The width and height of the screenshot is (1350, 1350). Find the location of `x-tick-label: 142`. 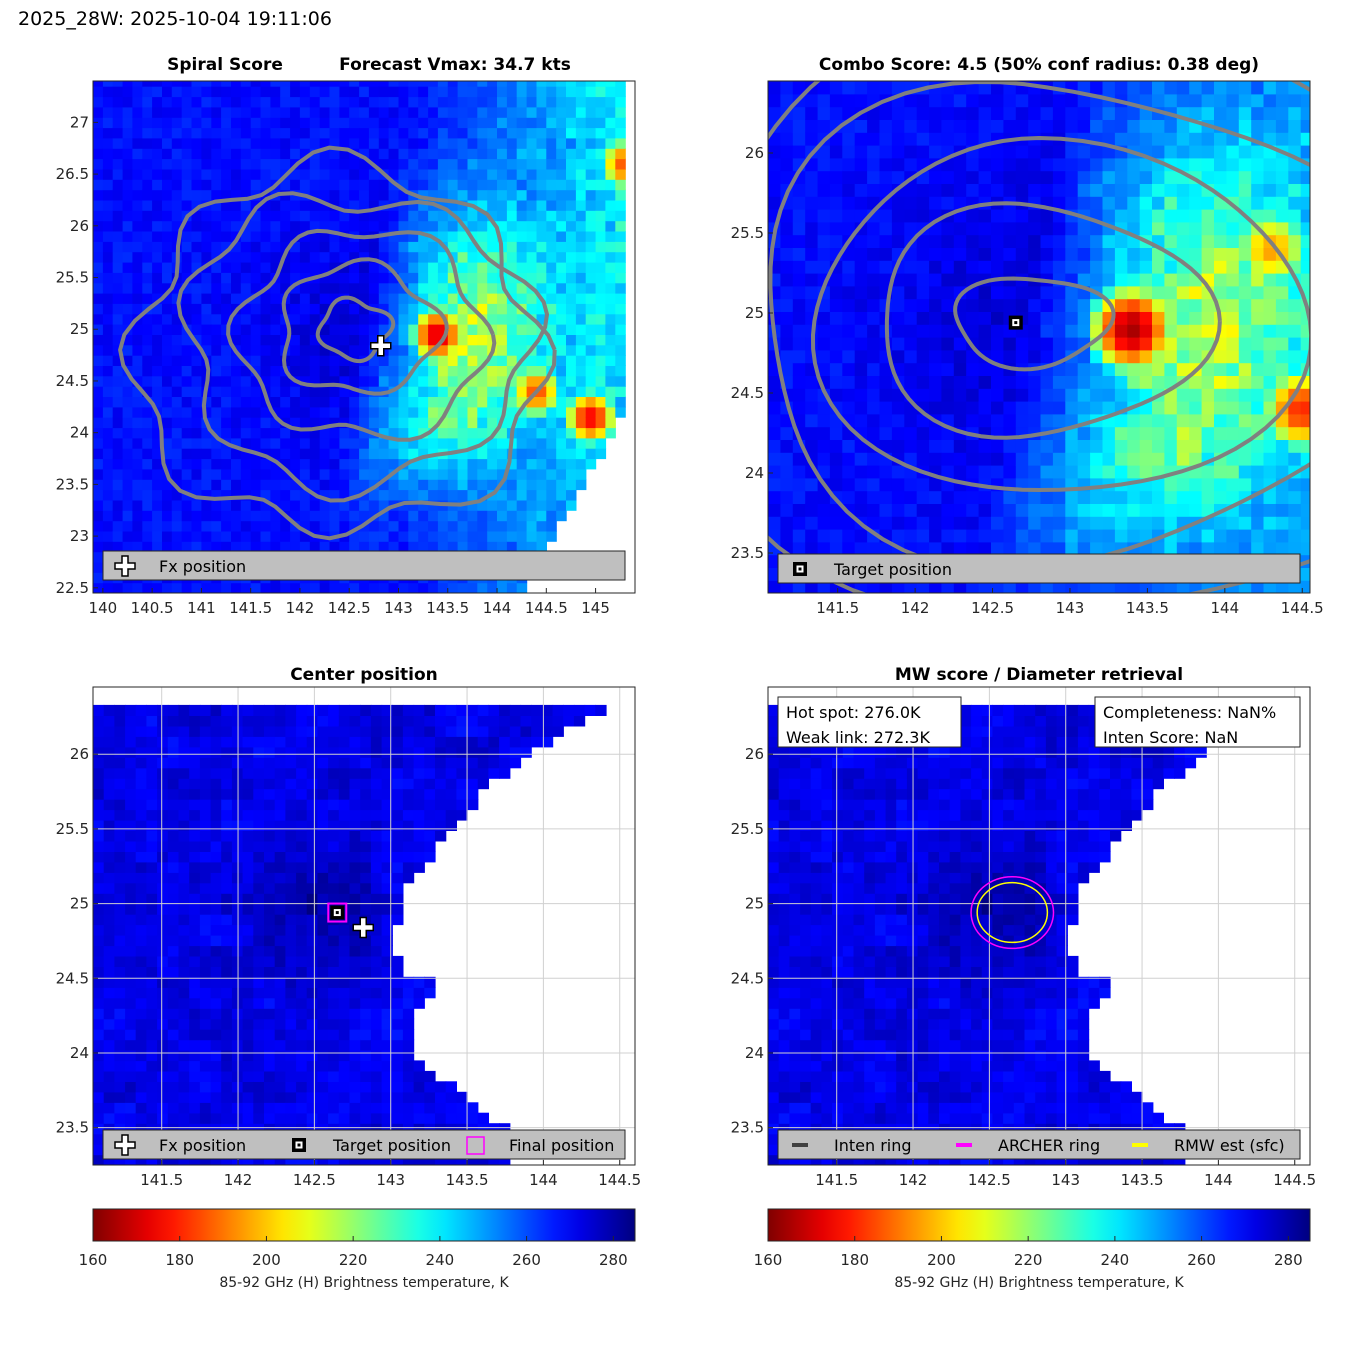

x-tick-label: 142 is located at coordinates (300, 608).